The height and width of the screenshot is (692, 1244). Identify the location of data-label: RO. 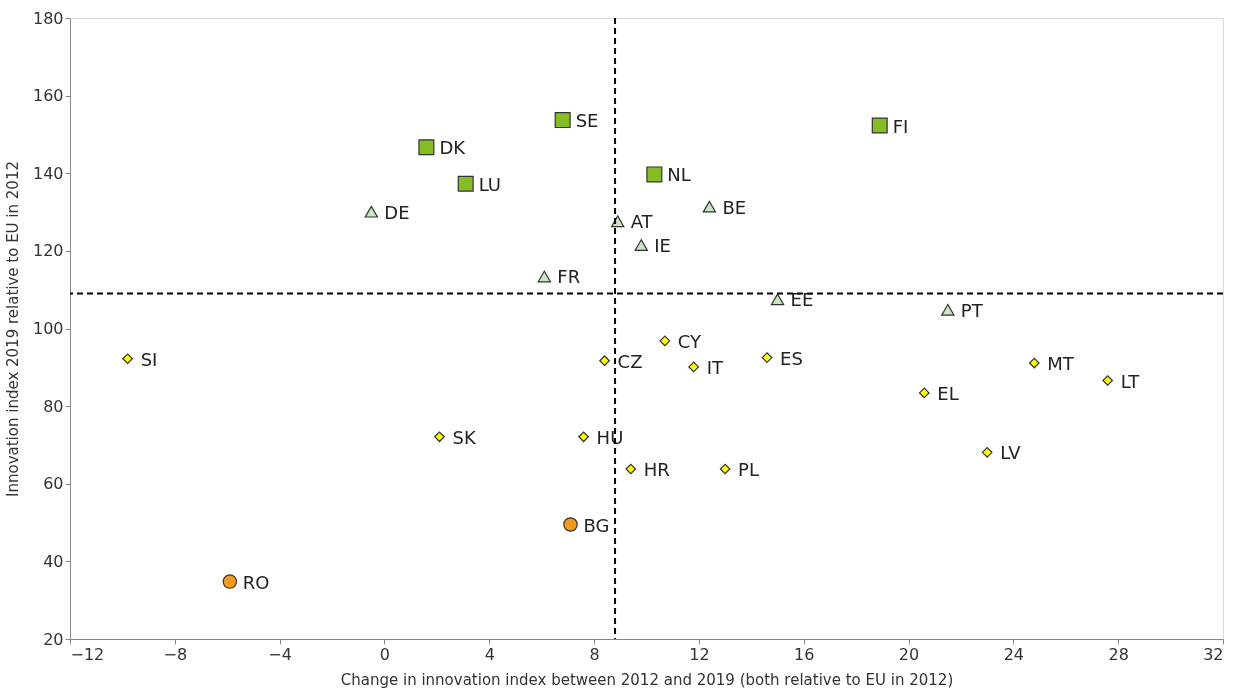
(256, 582).